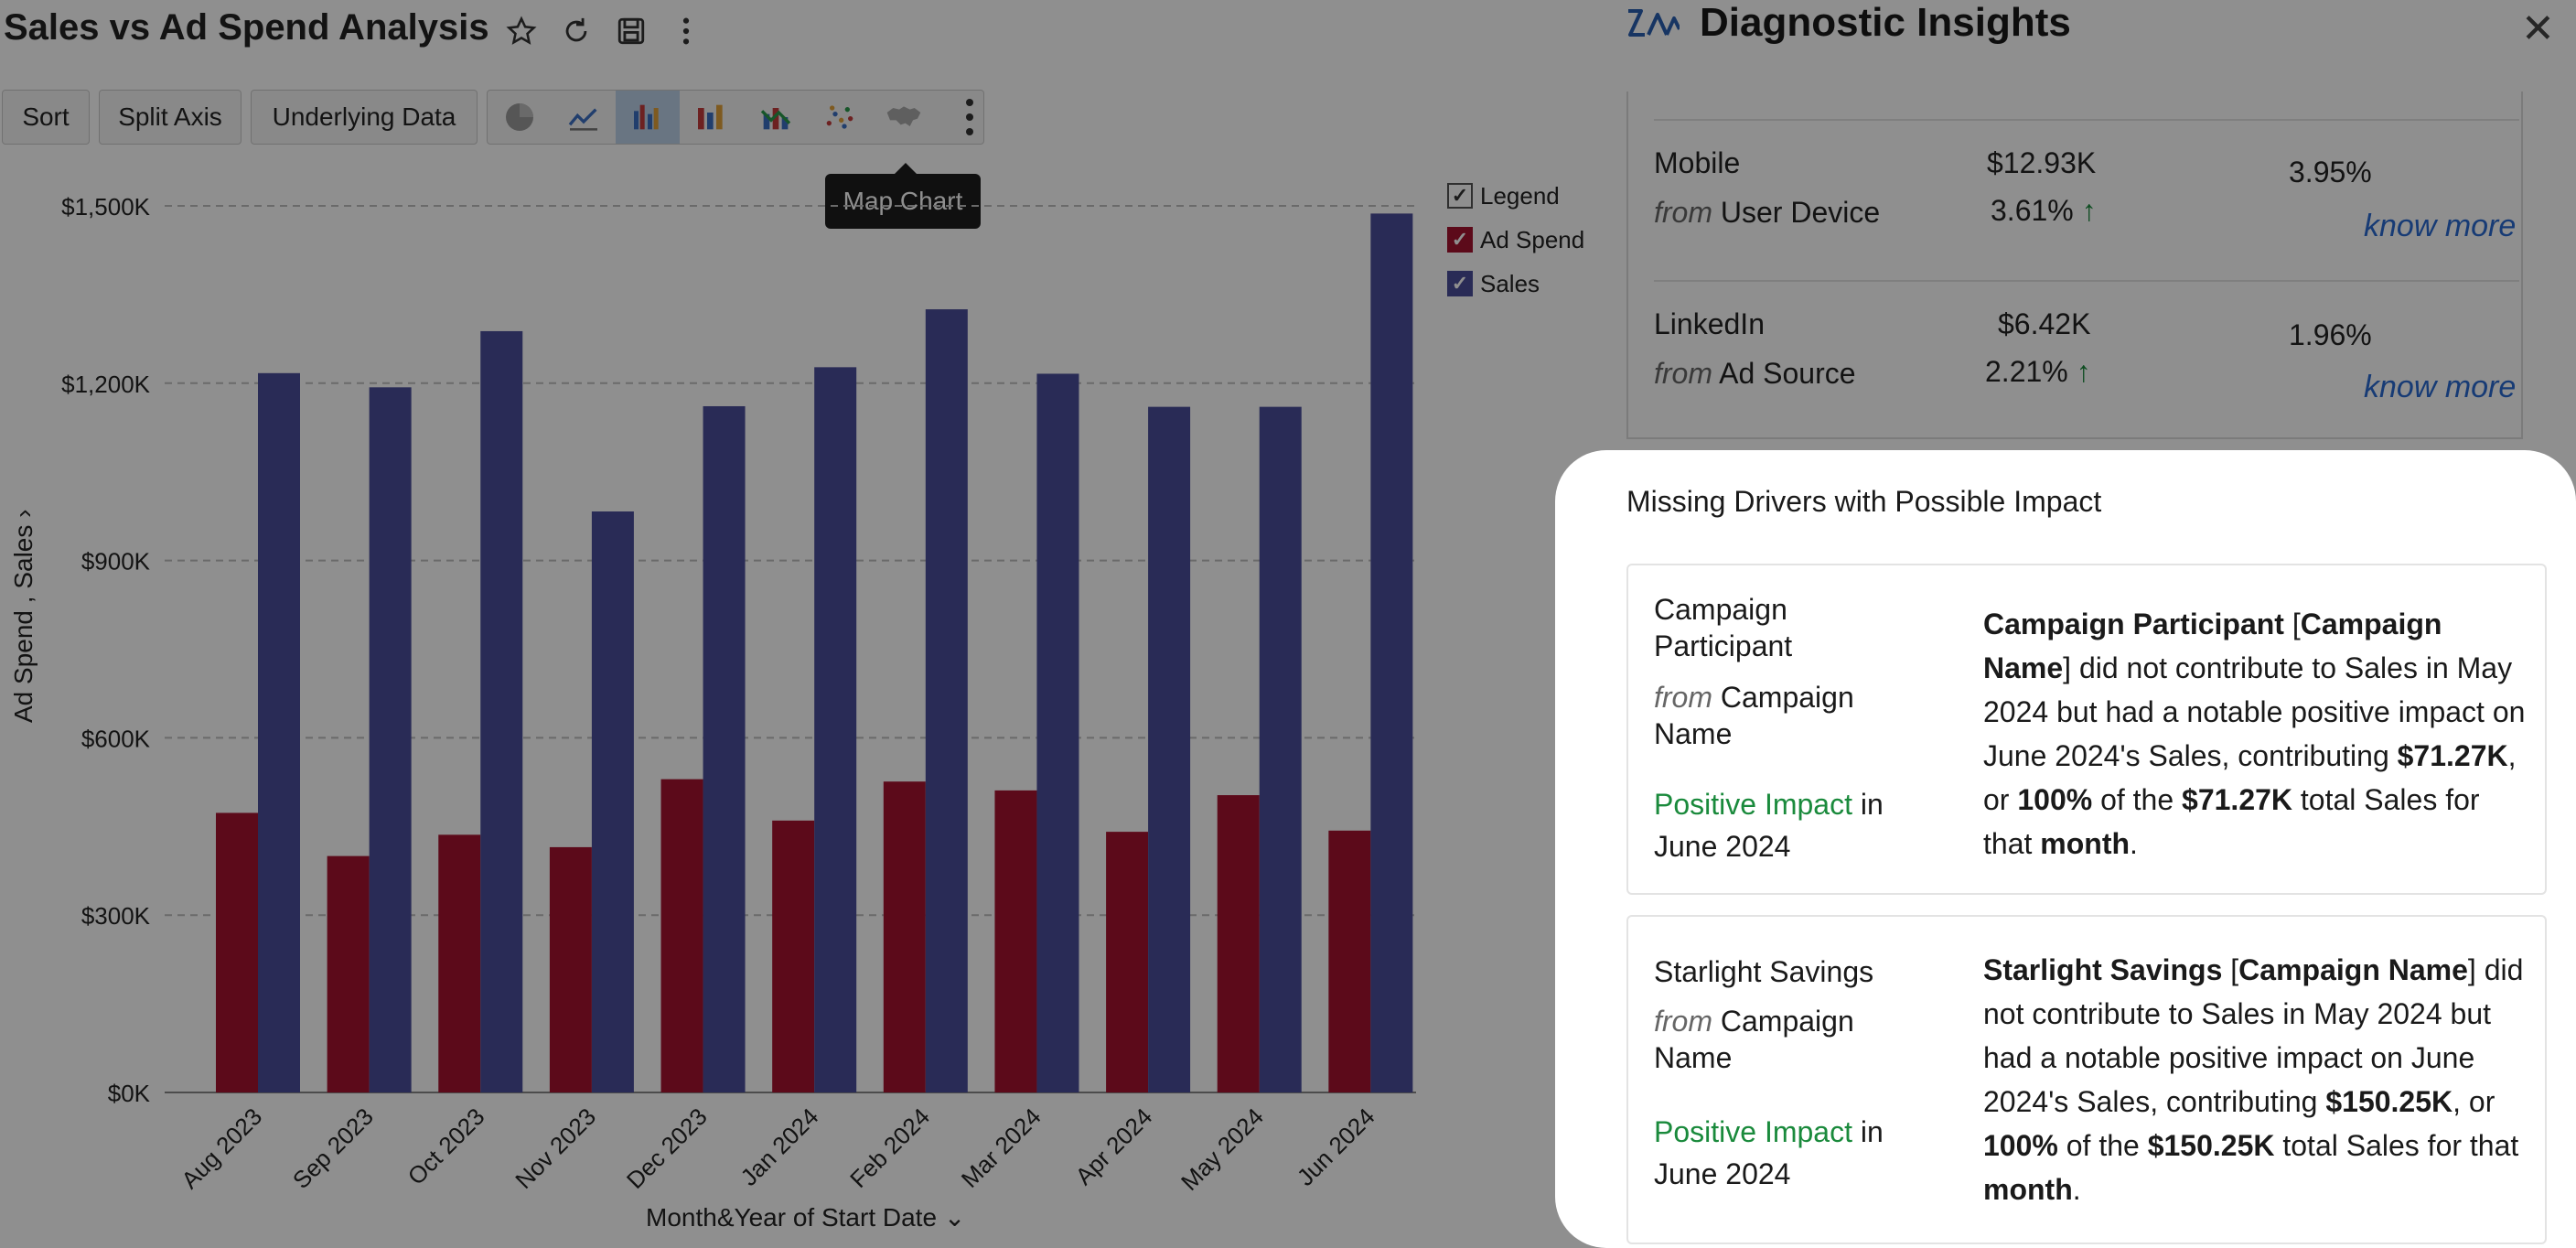 Image resolution: width=2576 pixels, height=1248 pixels. Describe the element at coordinates (2074, 265) in the screenshot. I see `top-contributors-card` at that location.